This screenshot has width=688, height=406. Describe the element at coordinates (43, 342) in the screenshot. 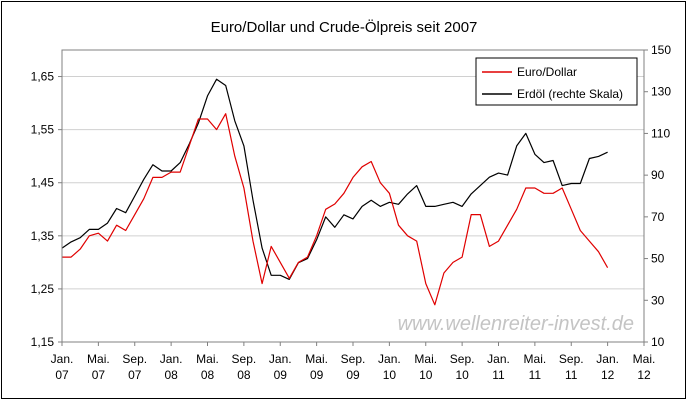

I see `left-axis-tick-label: 1,15` at that location.